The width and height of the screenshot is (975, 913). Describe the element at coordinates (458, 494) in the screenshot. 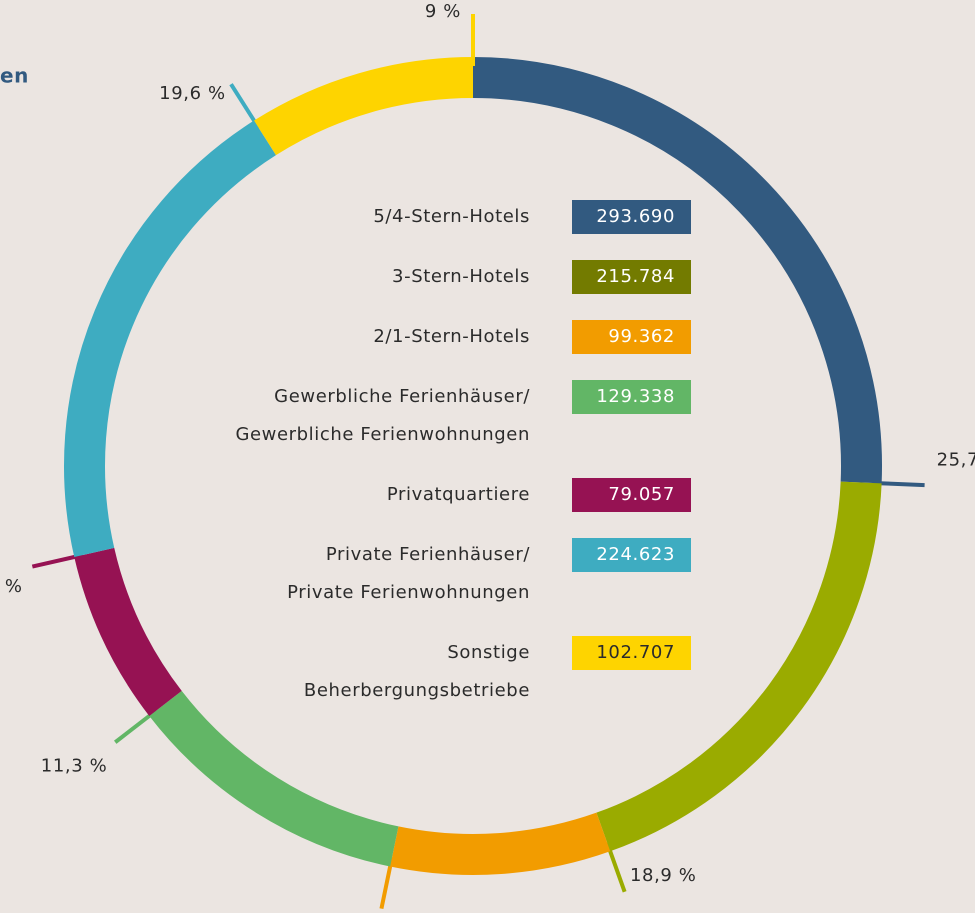

I see `legend-label: Privatquartiere` at that location.